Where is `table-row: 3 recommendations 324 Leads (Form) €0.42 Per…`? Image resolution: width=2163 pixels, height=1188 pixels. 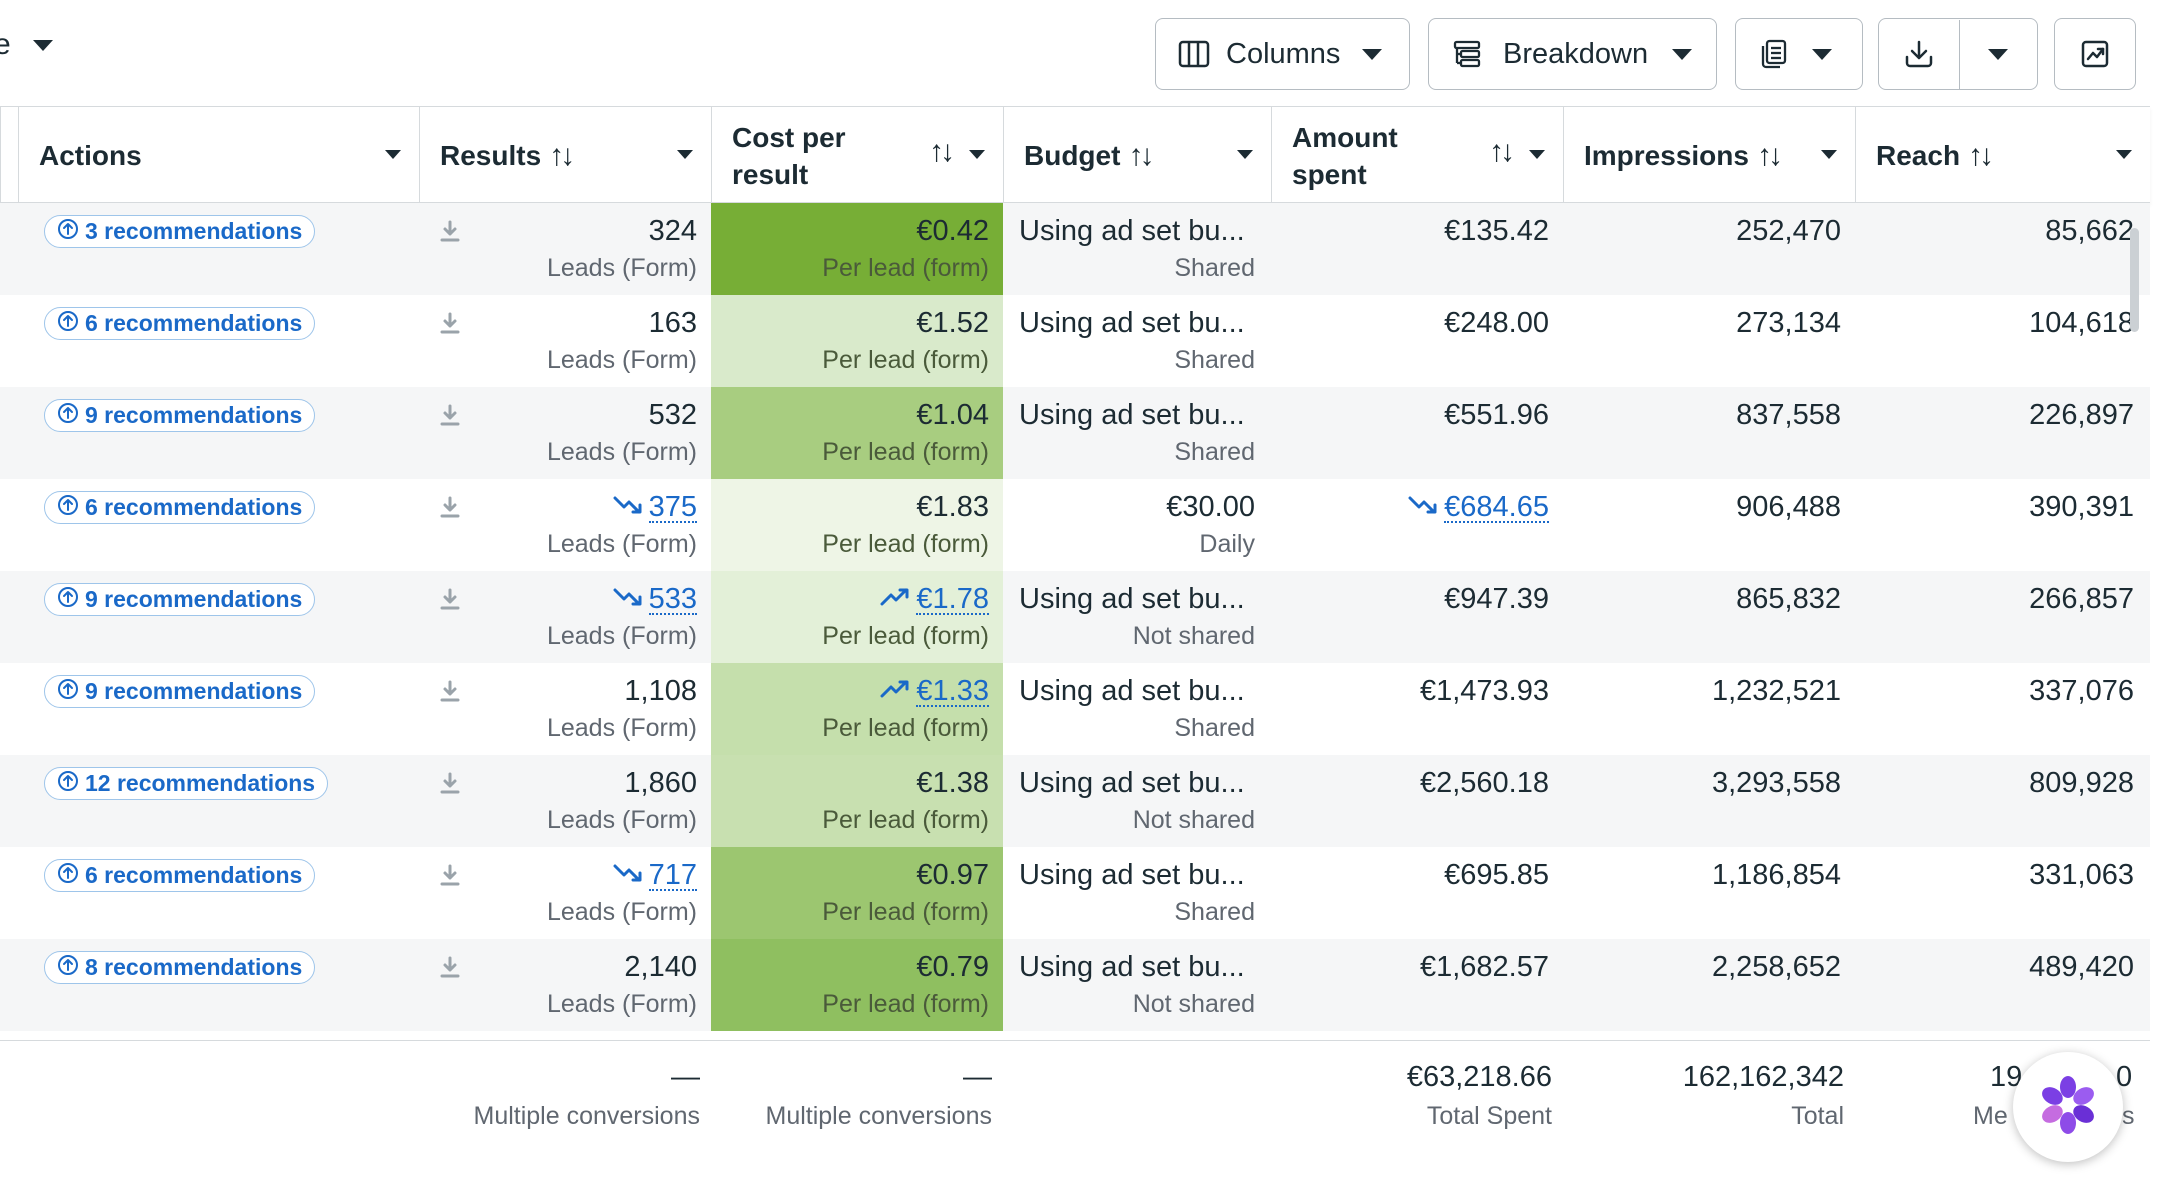 table-row: 3 recommendations 324 Leads (Form) €0.42 Per… is located at coordinates (1075, 249).